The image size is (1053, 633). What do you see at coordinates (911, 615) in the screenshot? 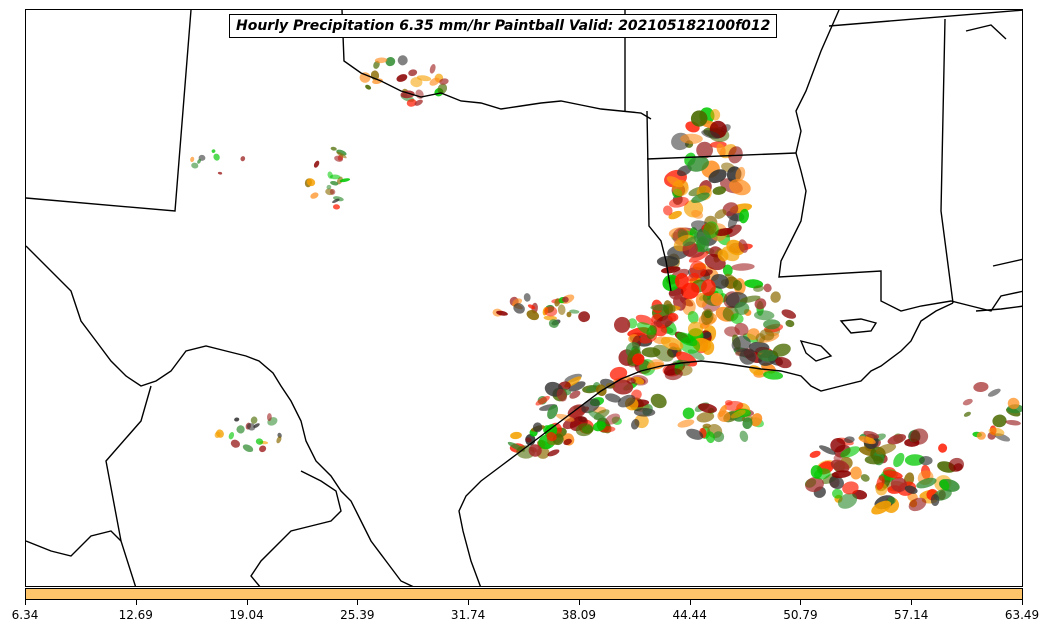
I see `colorbar-tick-label: 57.14` at bounding box center [911, 615].